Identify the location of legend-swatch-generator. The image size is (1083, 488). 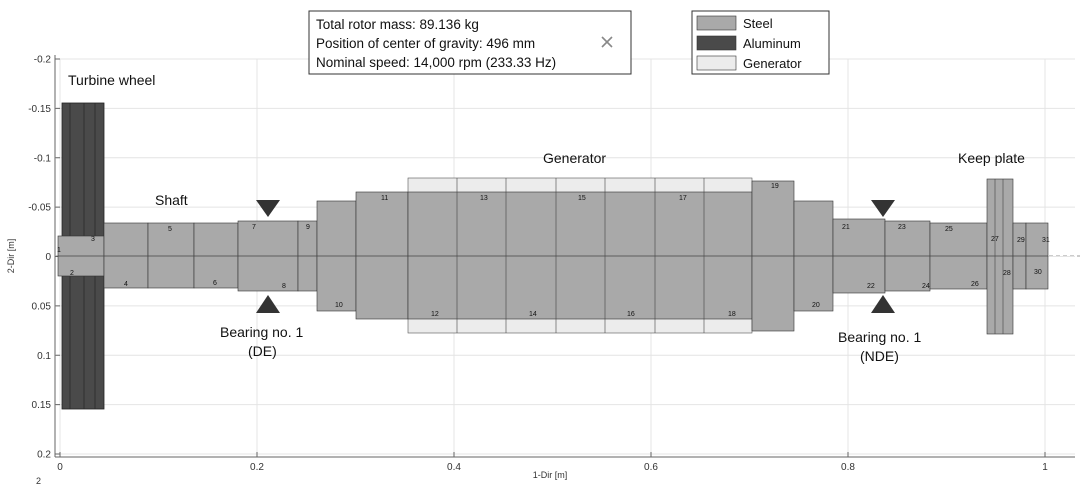
(716, 63).